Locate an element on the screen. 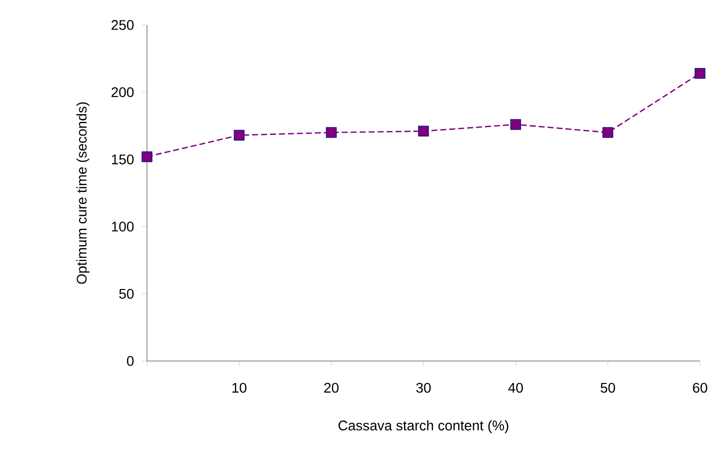 The height and width of the screenshot is (473, 716). x-axis-title: Cassava starch content (%) is located at coordinates (423, 427).